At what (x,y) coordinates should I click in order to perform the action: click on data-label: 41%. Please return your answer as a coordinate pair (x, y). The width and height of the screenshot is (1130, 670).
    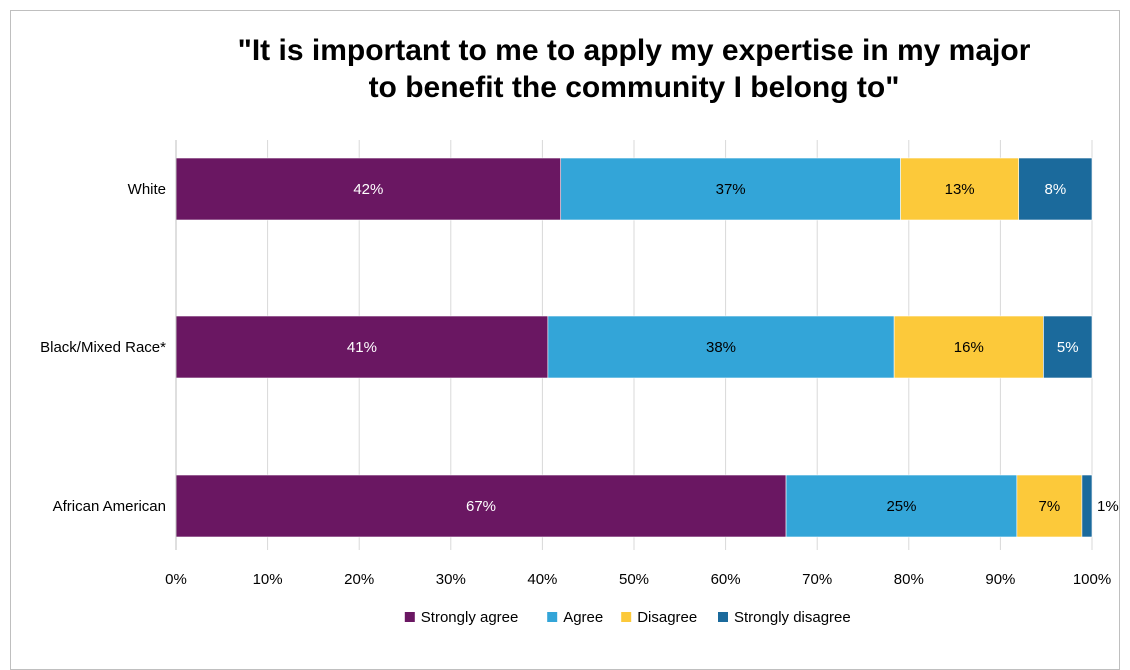
    Looking at the image, I should click on (362, 347).